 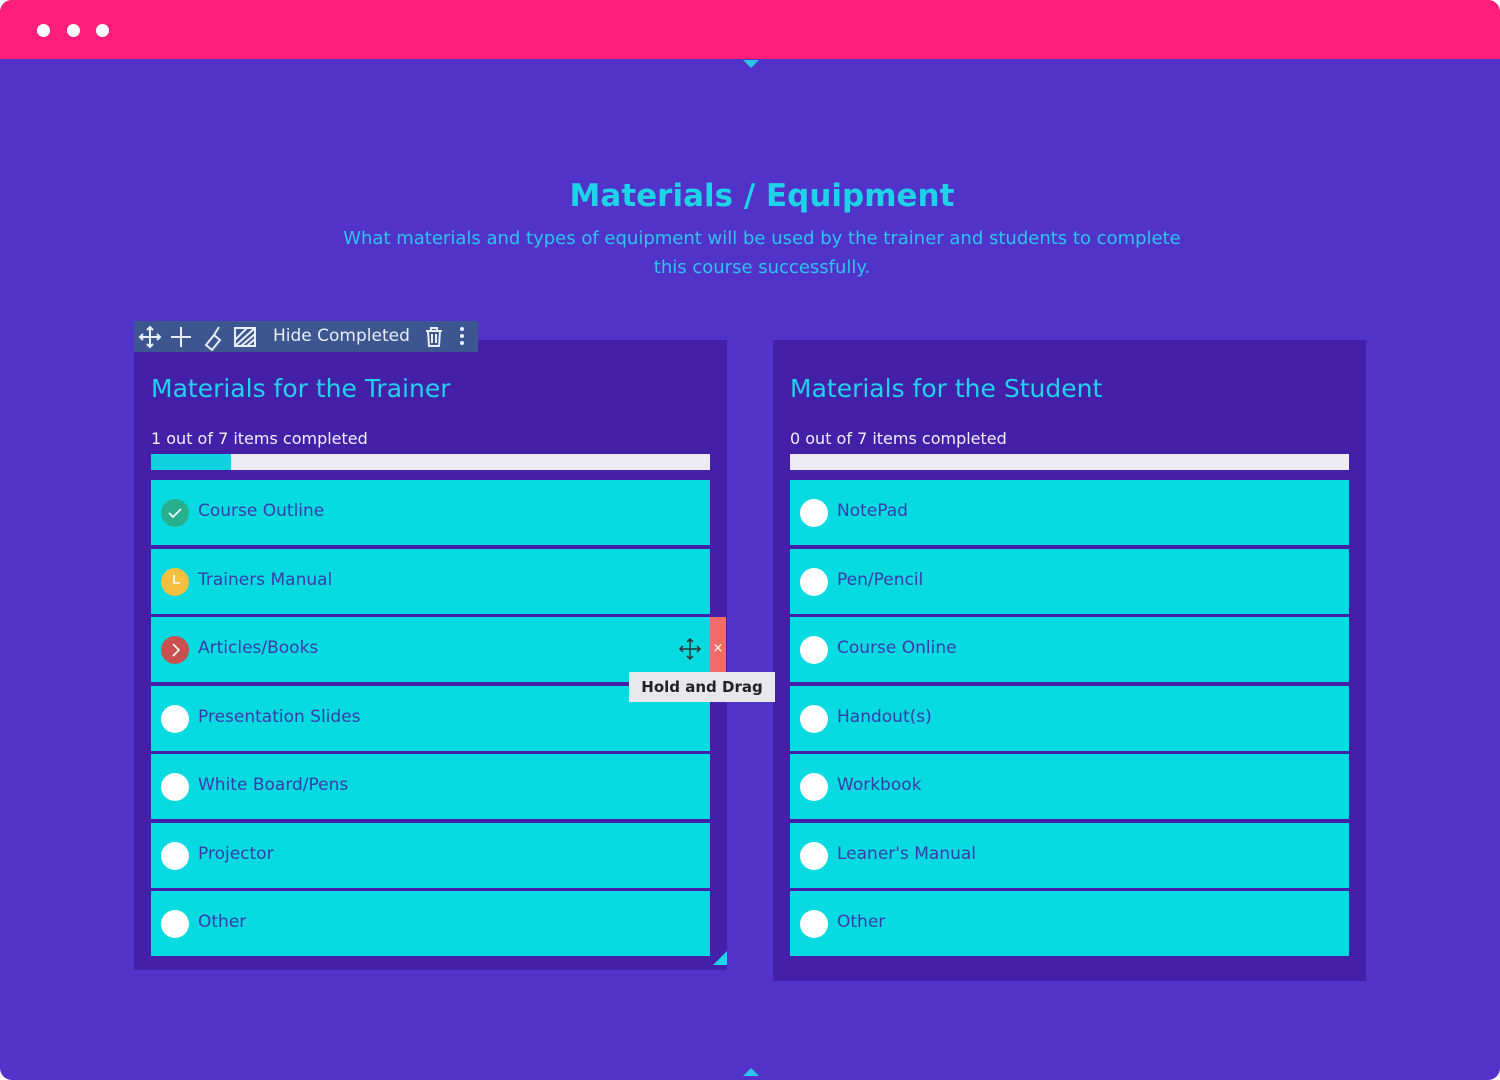 What do you see at coordinates (702, 687) in the screenshot?
I see `tooltip: Hold and Drag` at bounding box center [702, 687].